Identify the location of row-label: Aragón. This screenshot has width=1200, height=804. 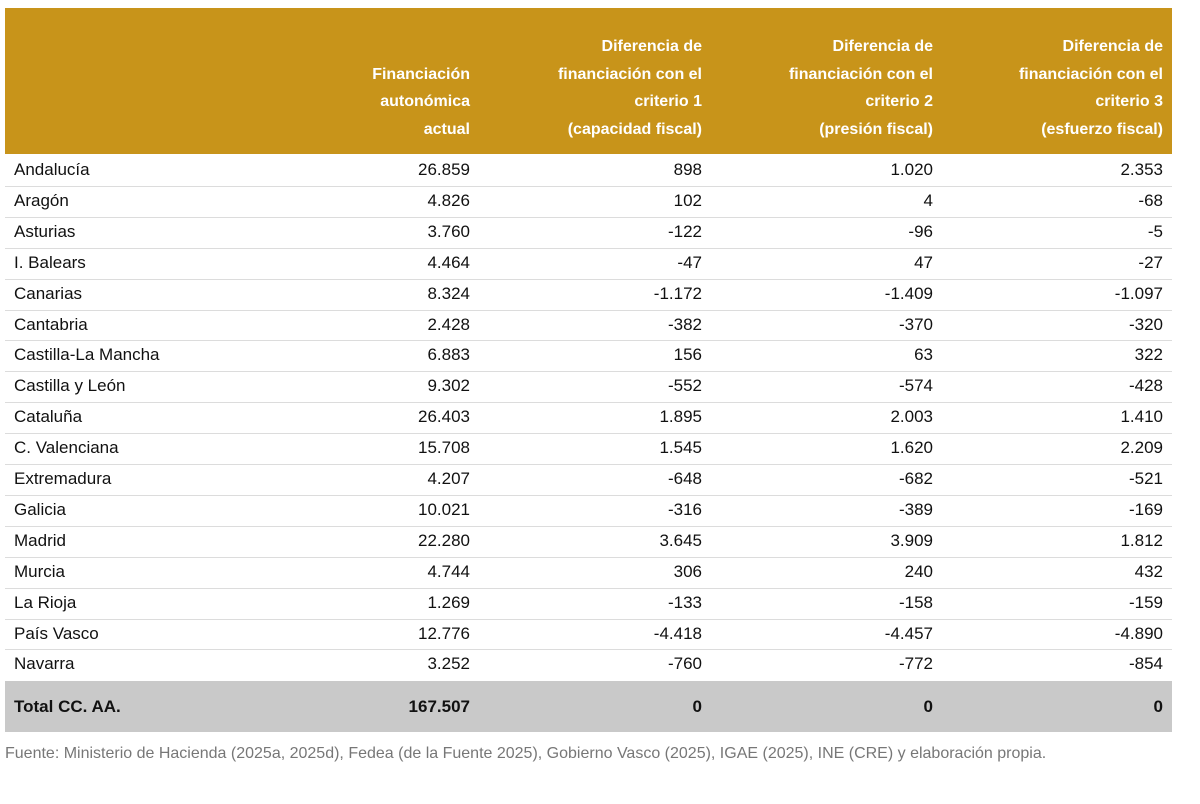
(41, 200).